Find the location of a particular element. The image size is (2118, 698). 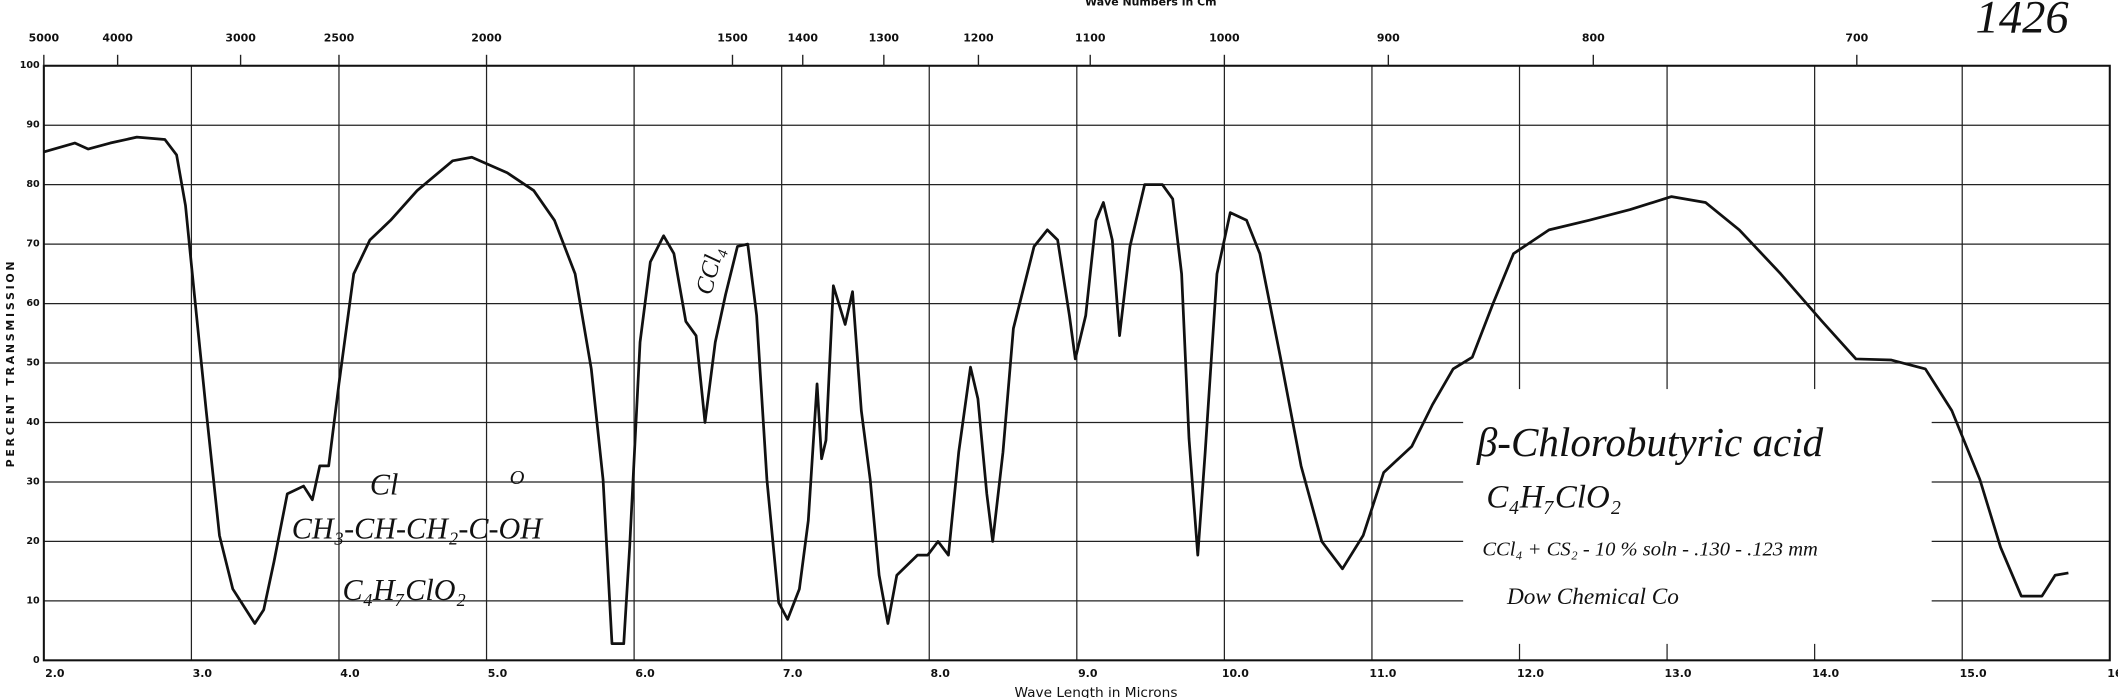

top-tick-label: 1200 is located at coordinates (978, 37).